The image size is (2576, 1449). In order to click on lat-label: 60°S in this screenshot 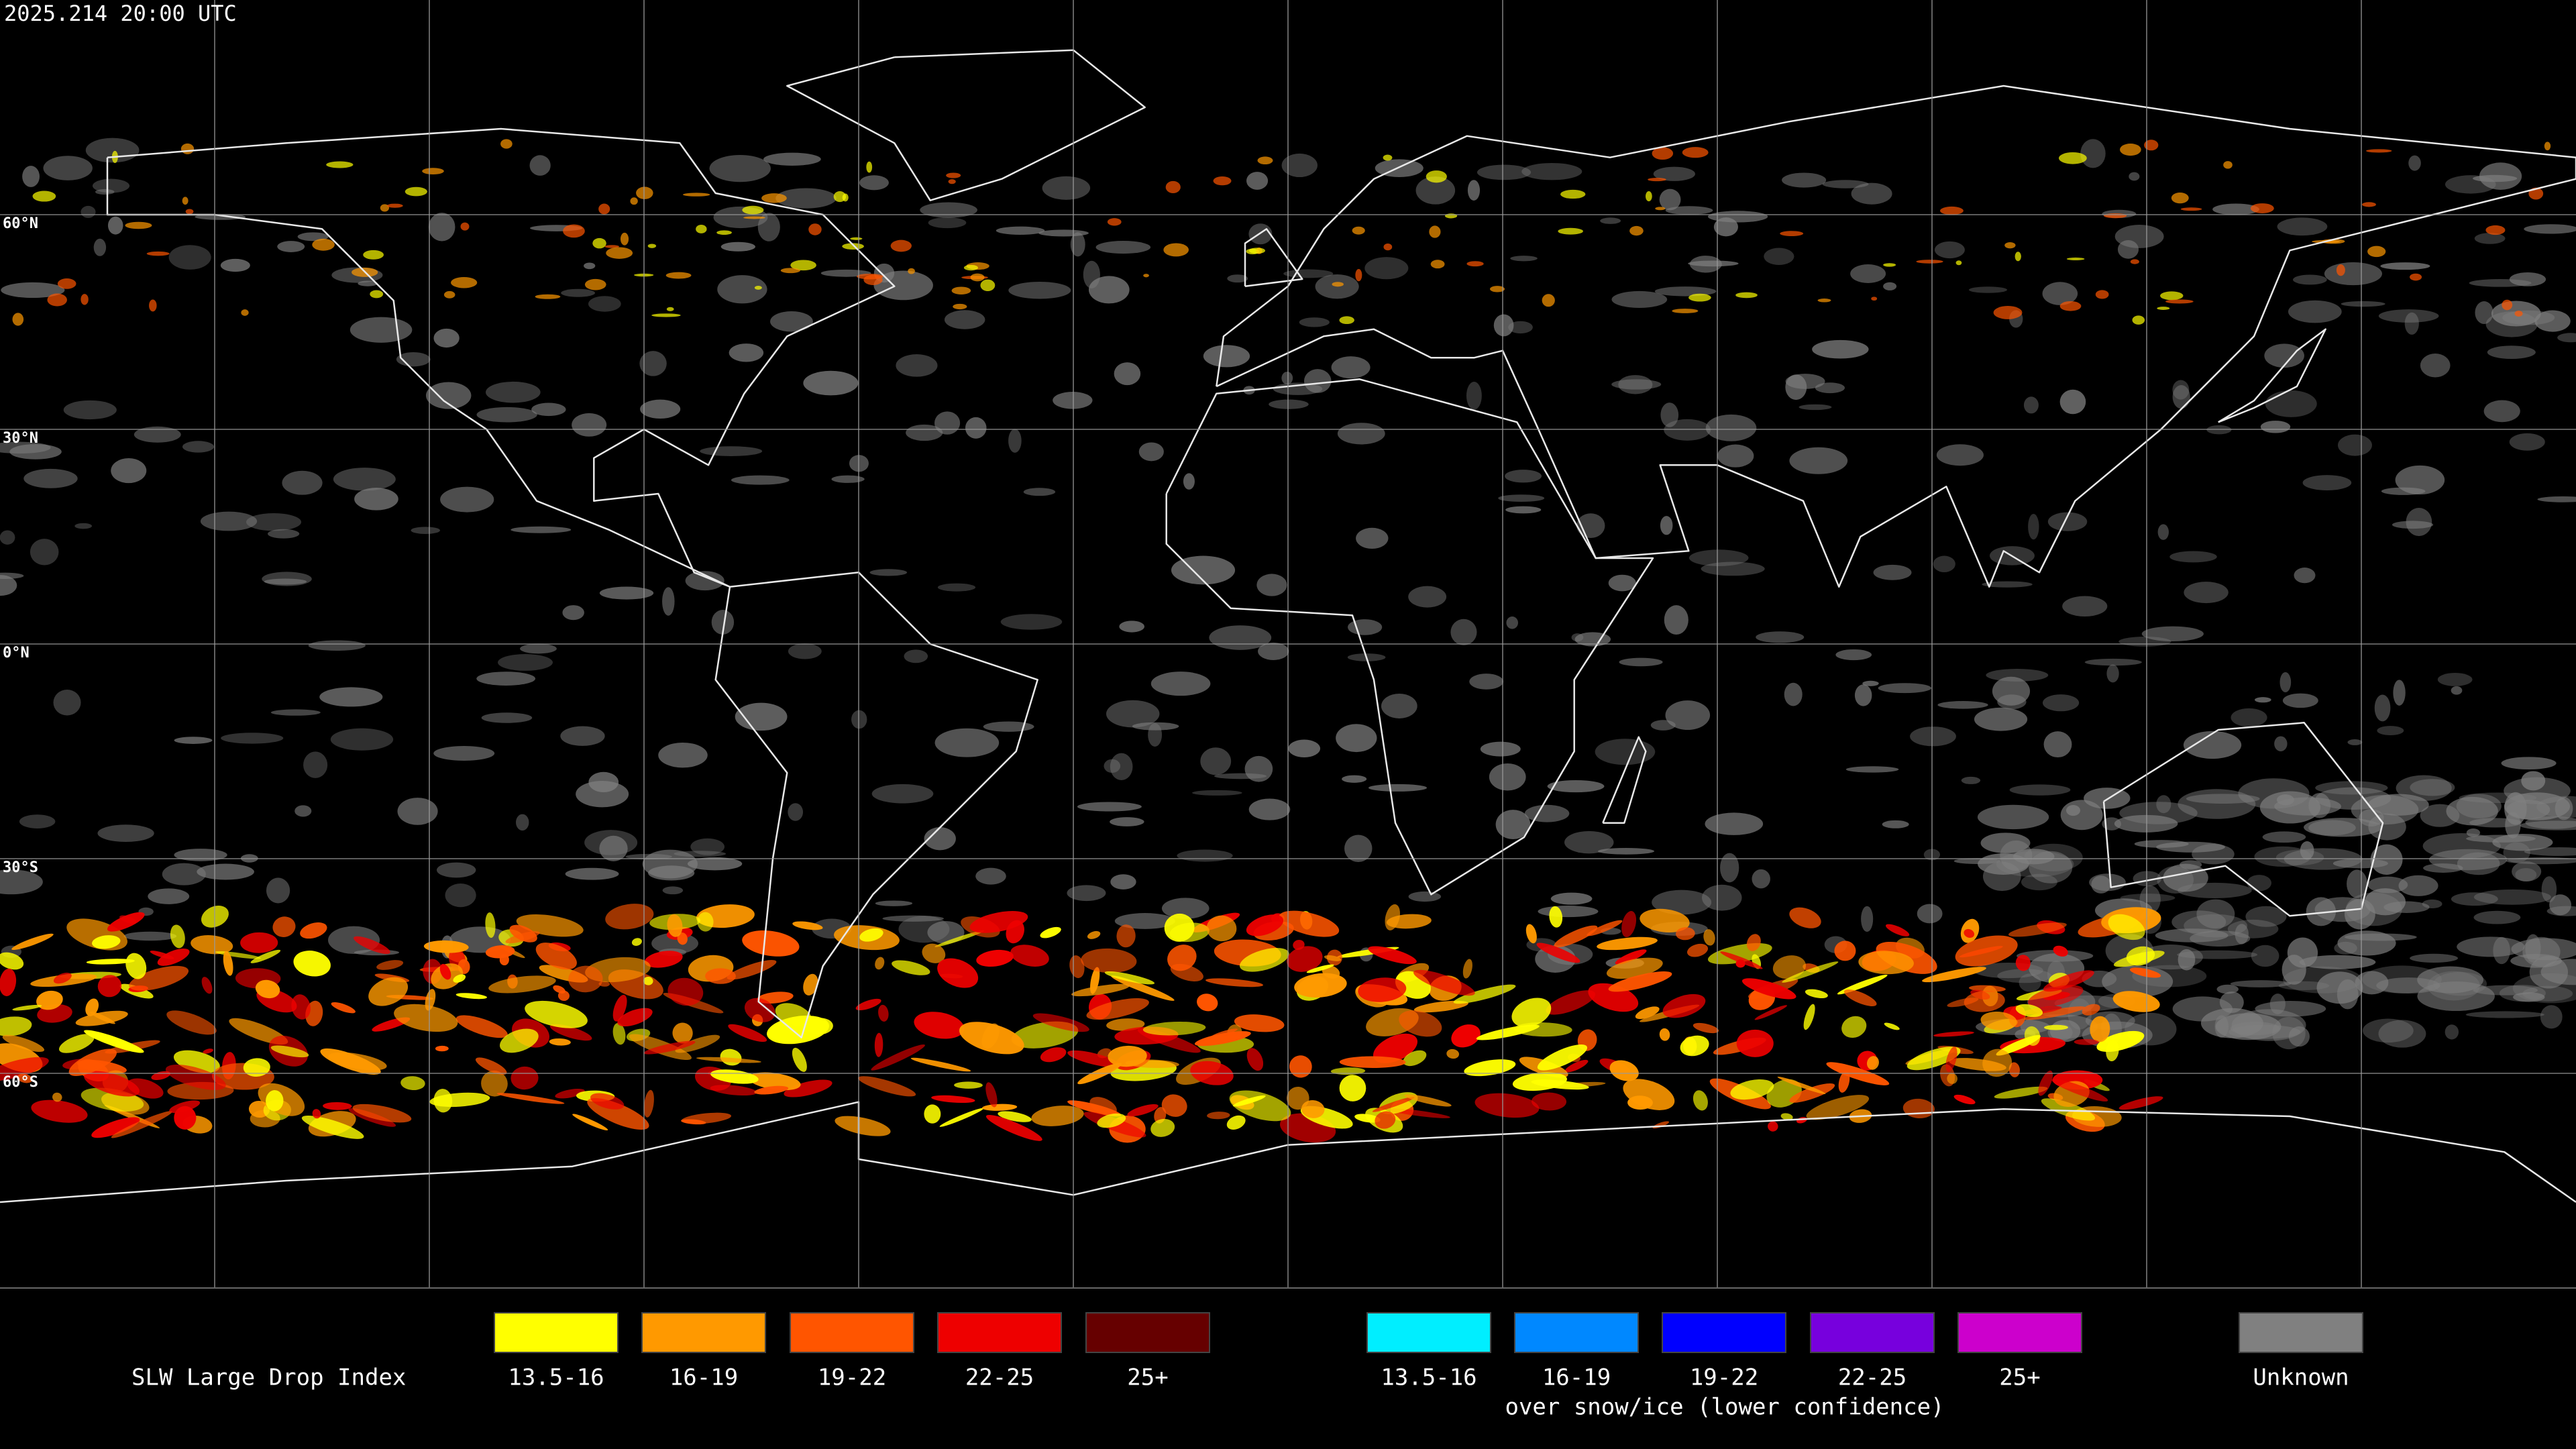, I will do `click(20, 1082)`.